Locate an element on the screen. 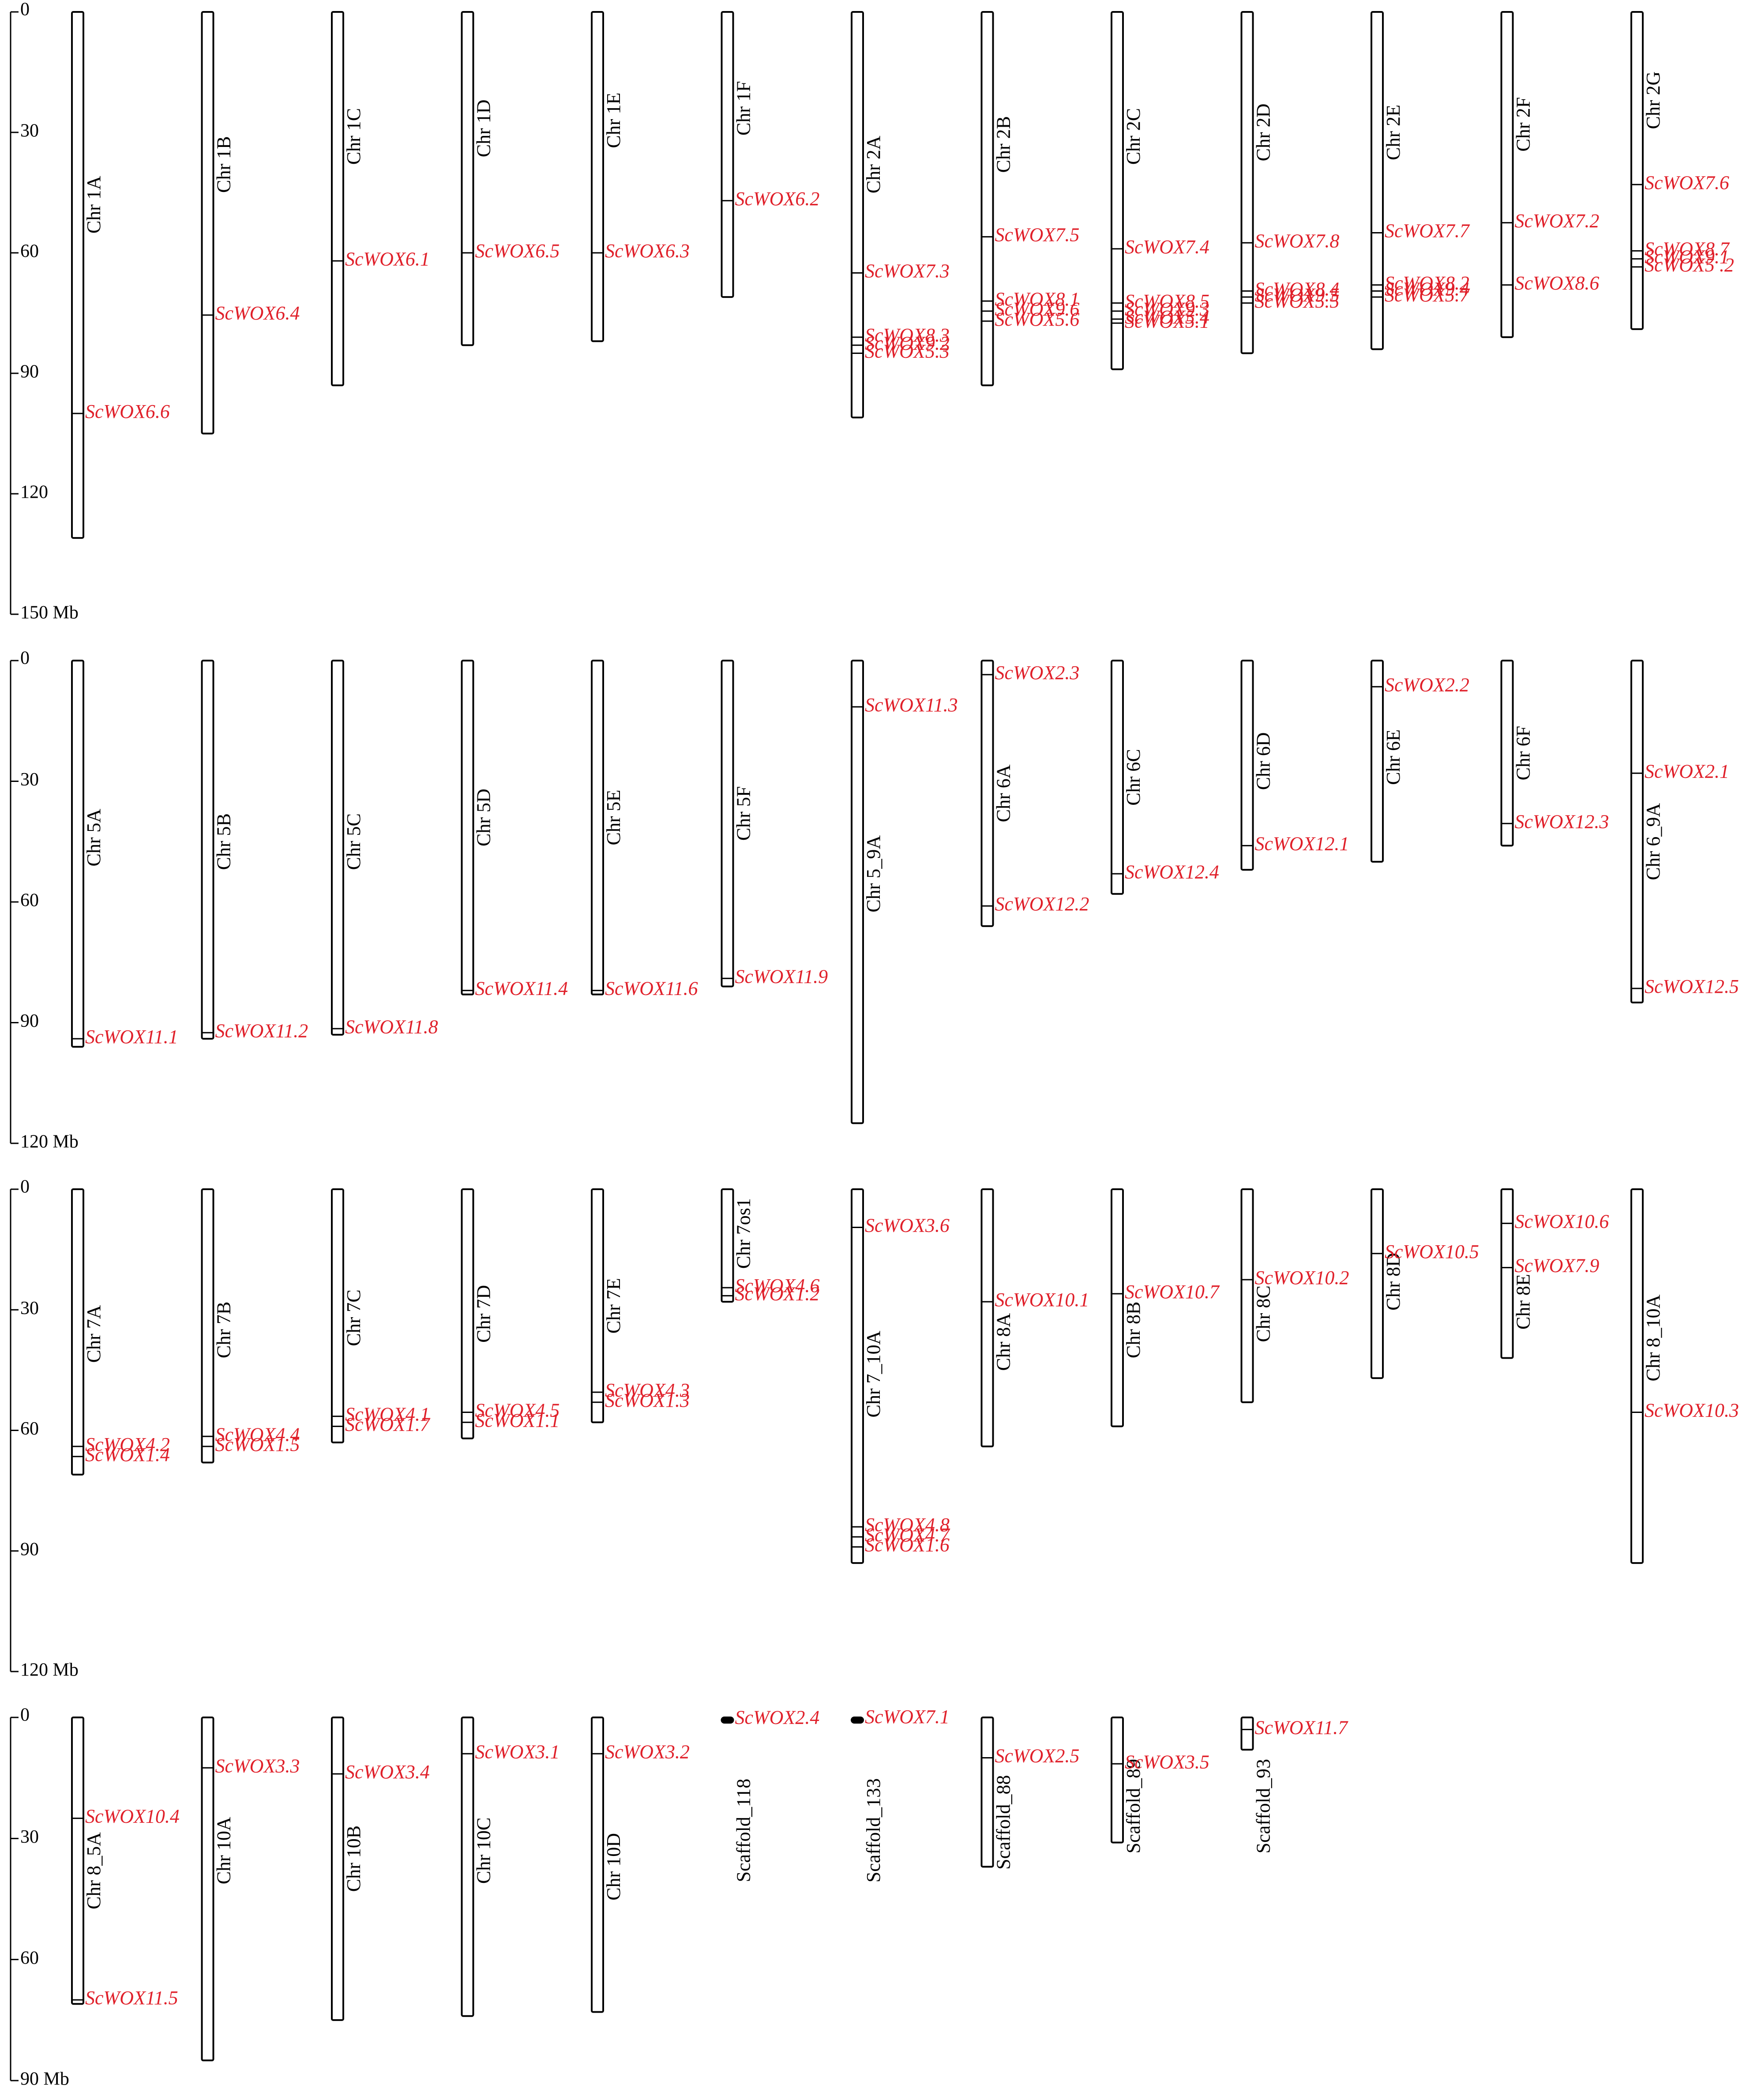 The width and height of the screenshot is (1750, 2100). gene-label: ScWOX5.7 is located at coordinates (1427, 295).